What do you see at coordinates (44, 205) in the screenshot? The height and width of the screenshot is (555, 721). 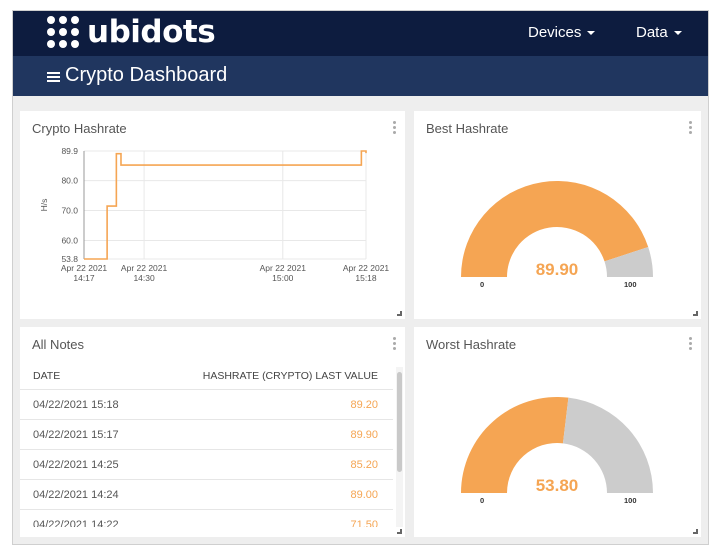 I see `y-axis-label: H/s` at bounding box center [44, 205].